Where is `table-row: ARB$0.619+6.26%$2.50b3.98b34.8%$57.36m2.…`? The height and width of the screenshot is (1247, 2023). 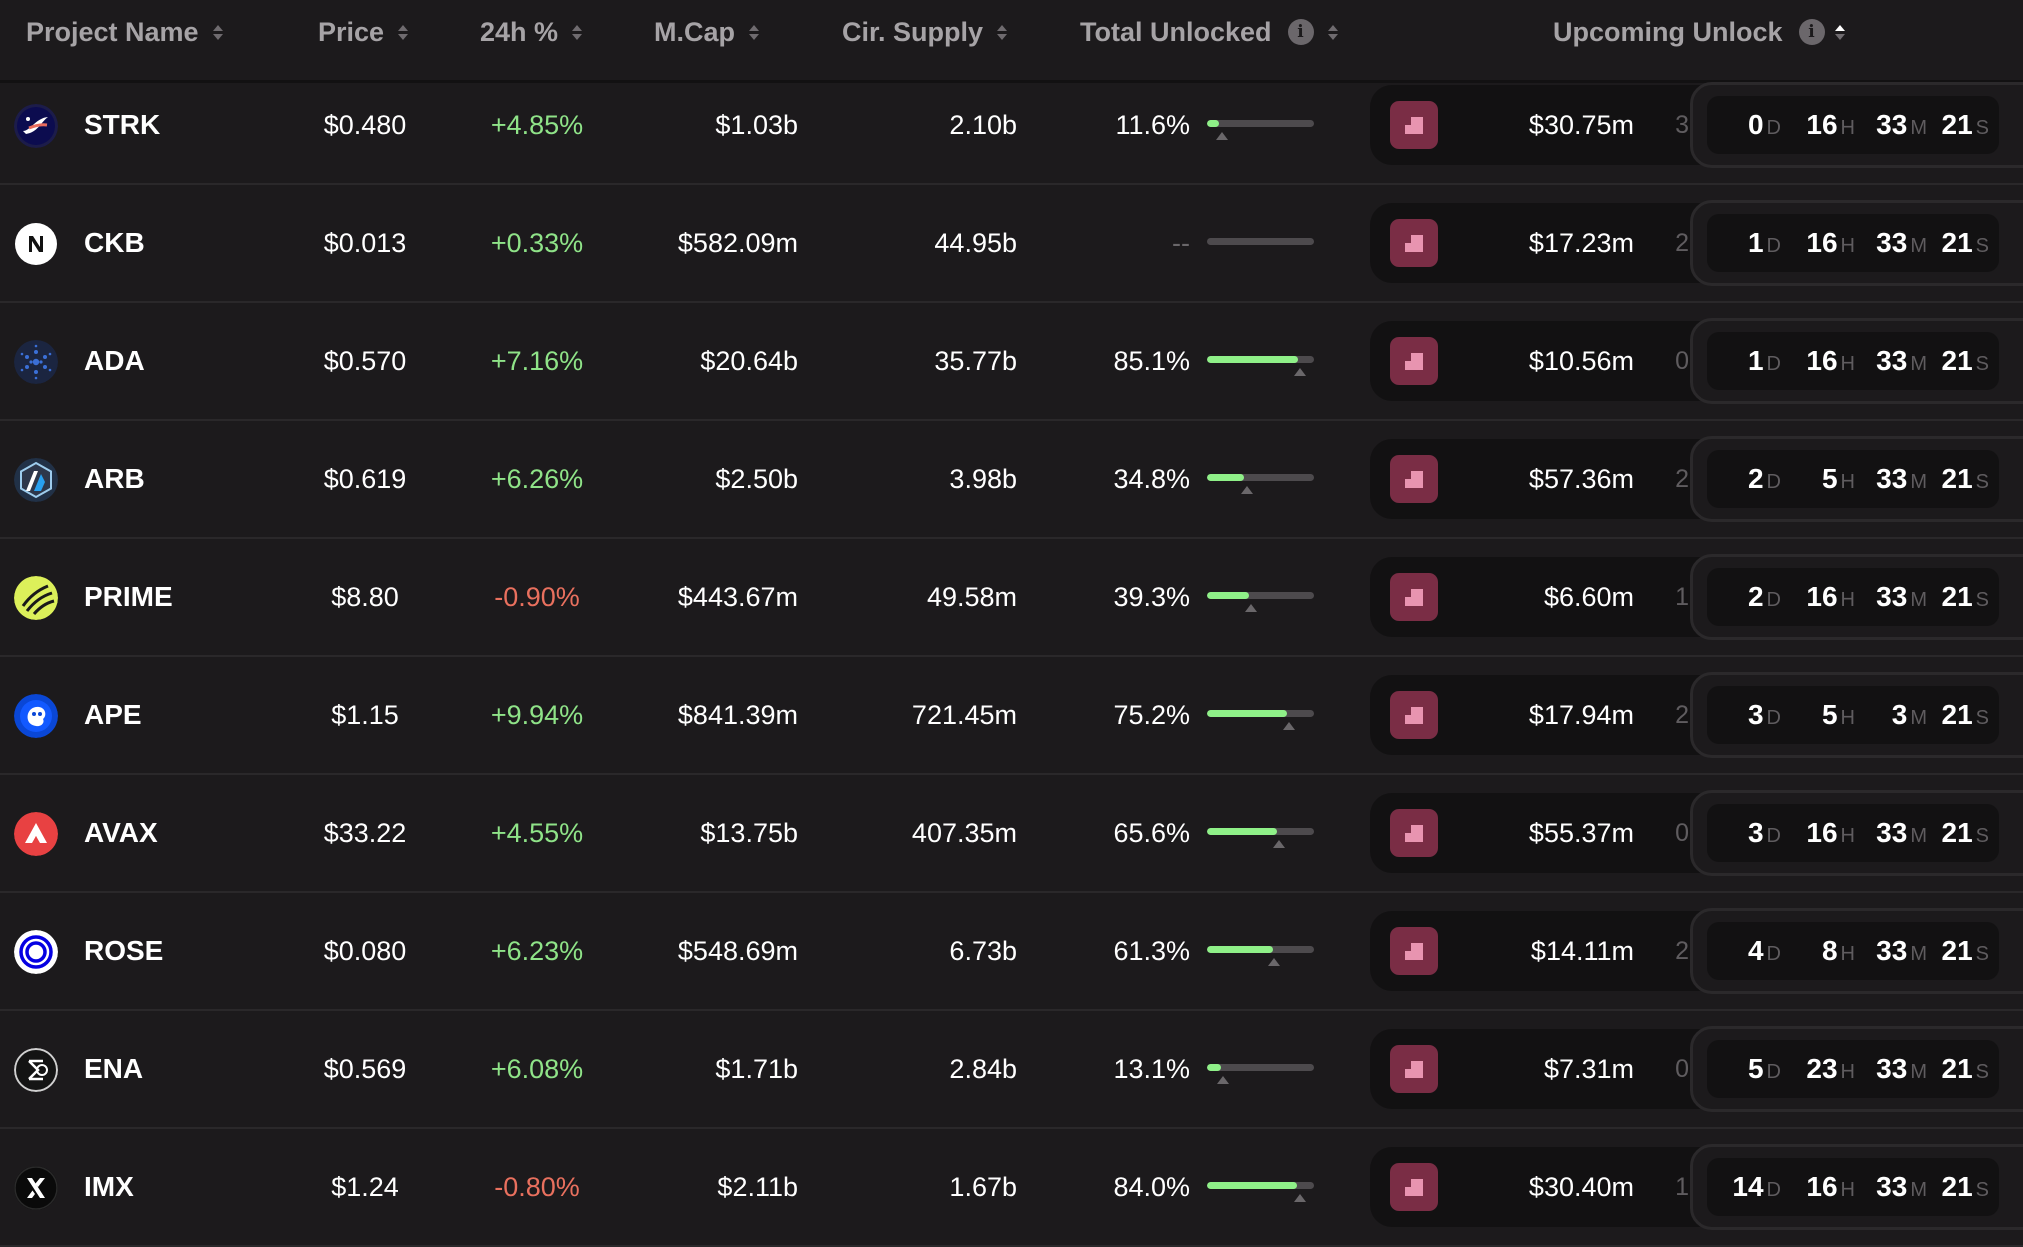
table-row: ARB$0.619+6.26%$2.50b3.98b34.8%$57.36m2.… is located at coordinates (1011, 480).